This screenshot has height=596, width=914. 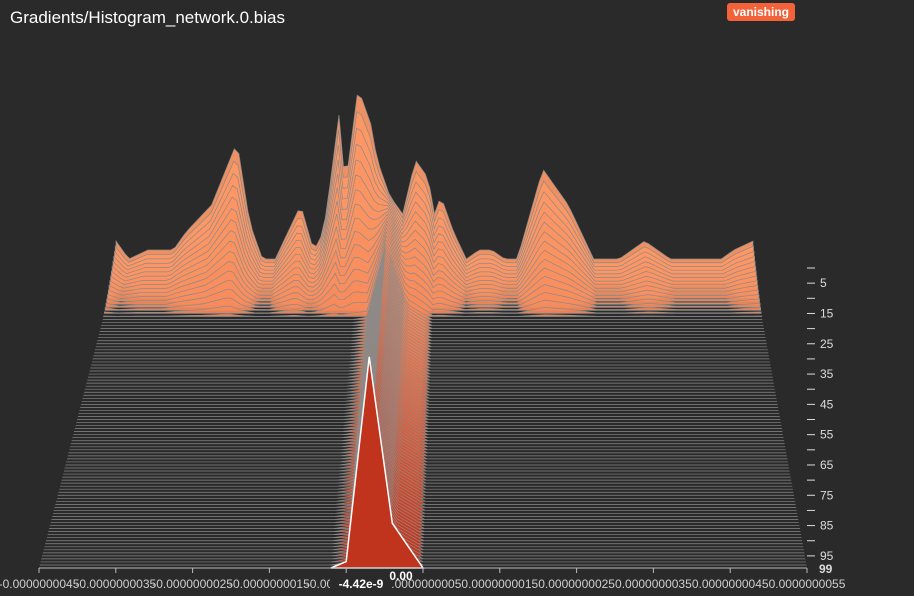 What do you see at coordinates (826, 569) in the screenshot?
I see `y-last-step-label: 99` at bounding box center [826, 569].